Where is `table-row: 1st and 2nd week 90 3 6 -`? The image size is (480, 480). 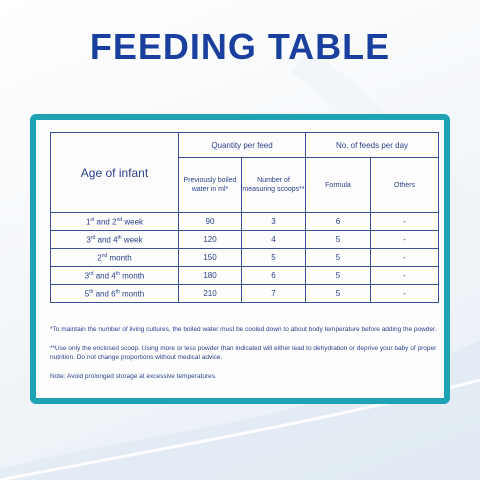 table-row: 1st and 2nd week 90 3 6 - is located at coordinates (245, 221).